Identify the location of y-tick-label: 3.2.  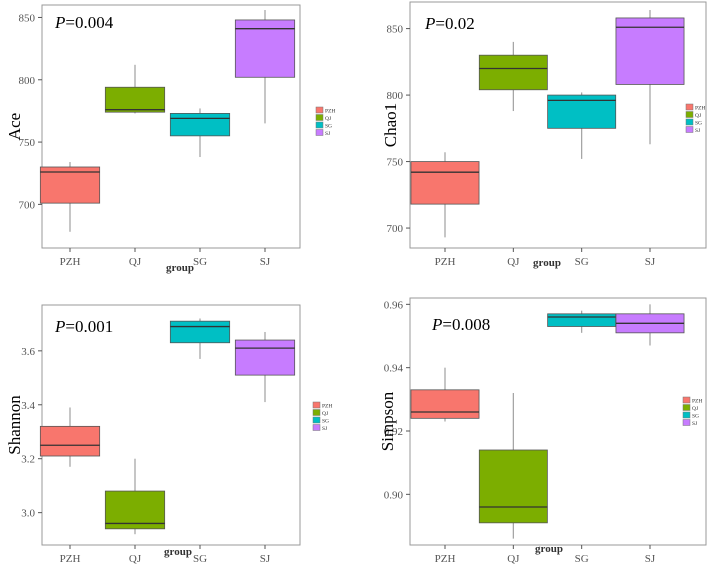
(28, 460).